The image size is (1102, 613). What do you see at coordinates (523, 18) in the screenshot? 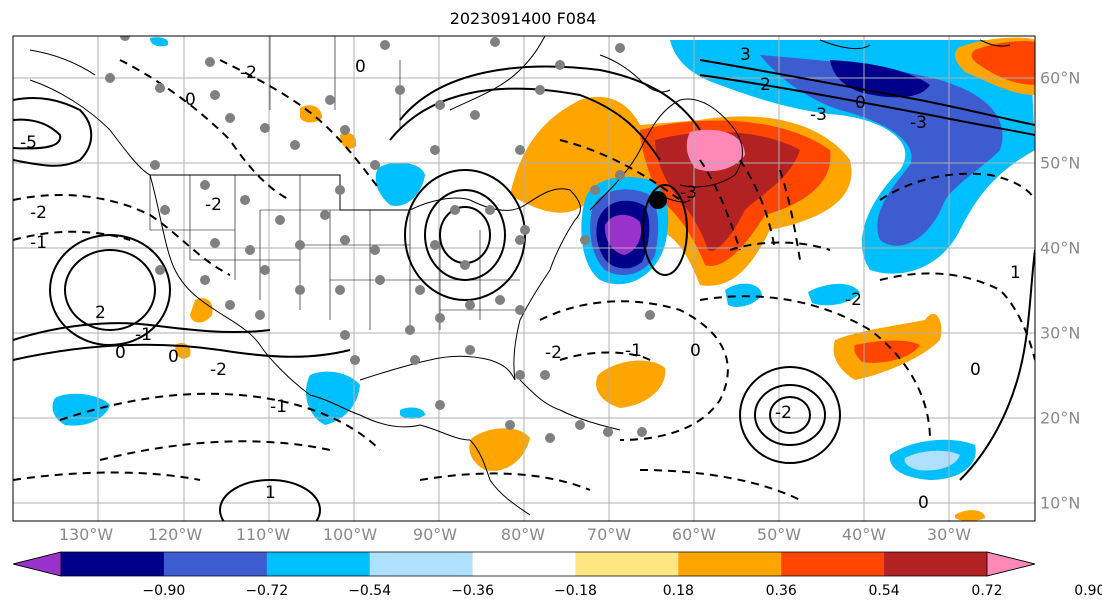
I see `map-title: 2023091400 F084` at bounding box center [523, 18].